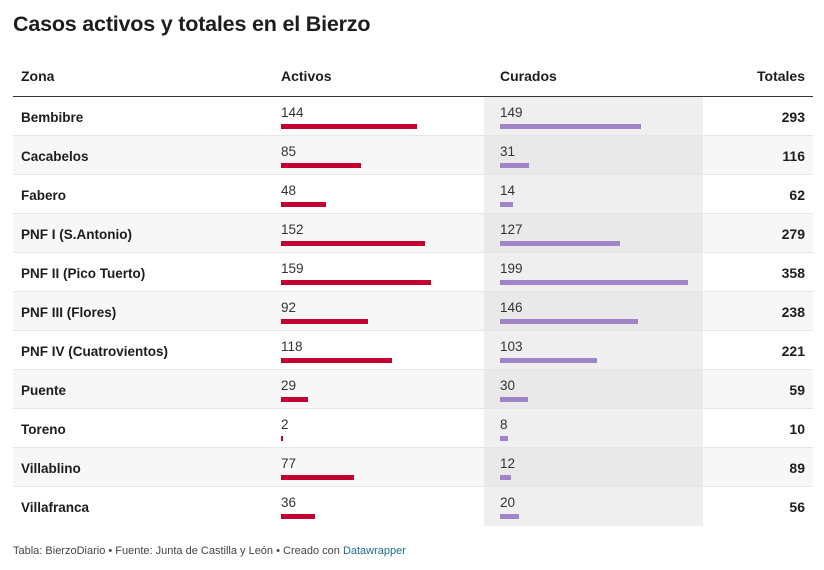 Image resolution: width=824 pixels, height=570 pixels. Describe the element at coordinates (51, 468) in the screenshot. I see `zona-label: Villablino` at that location.